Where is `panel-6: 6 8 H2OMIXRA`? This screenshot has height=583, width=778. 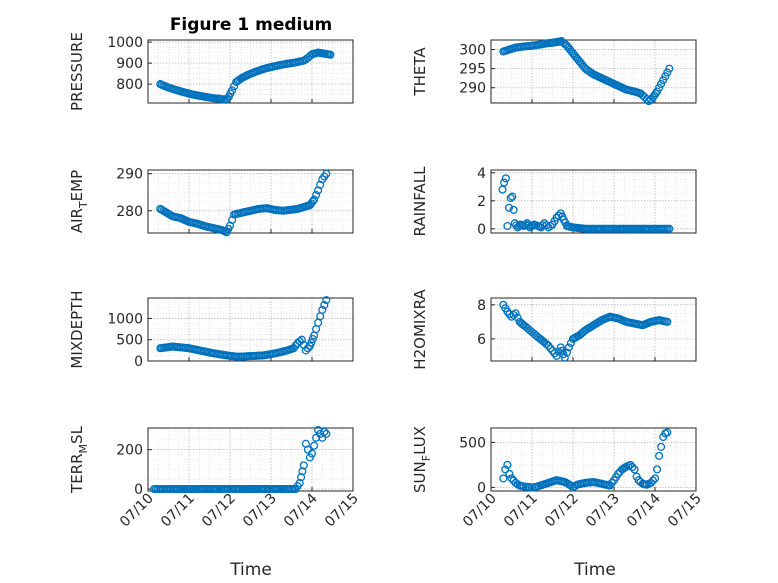 panel-6: 6 8 H2OMIXRA is located at coordinates (554, 329).